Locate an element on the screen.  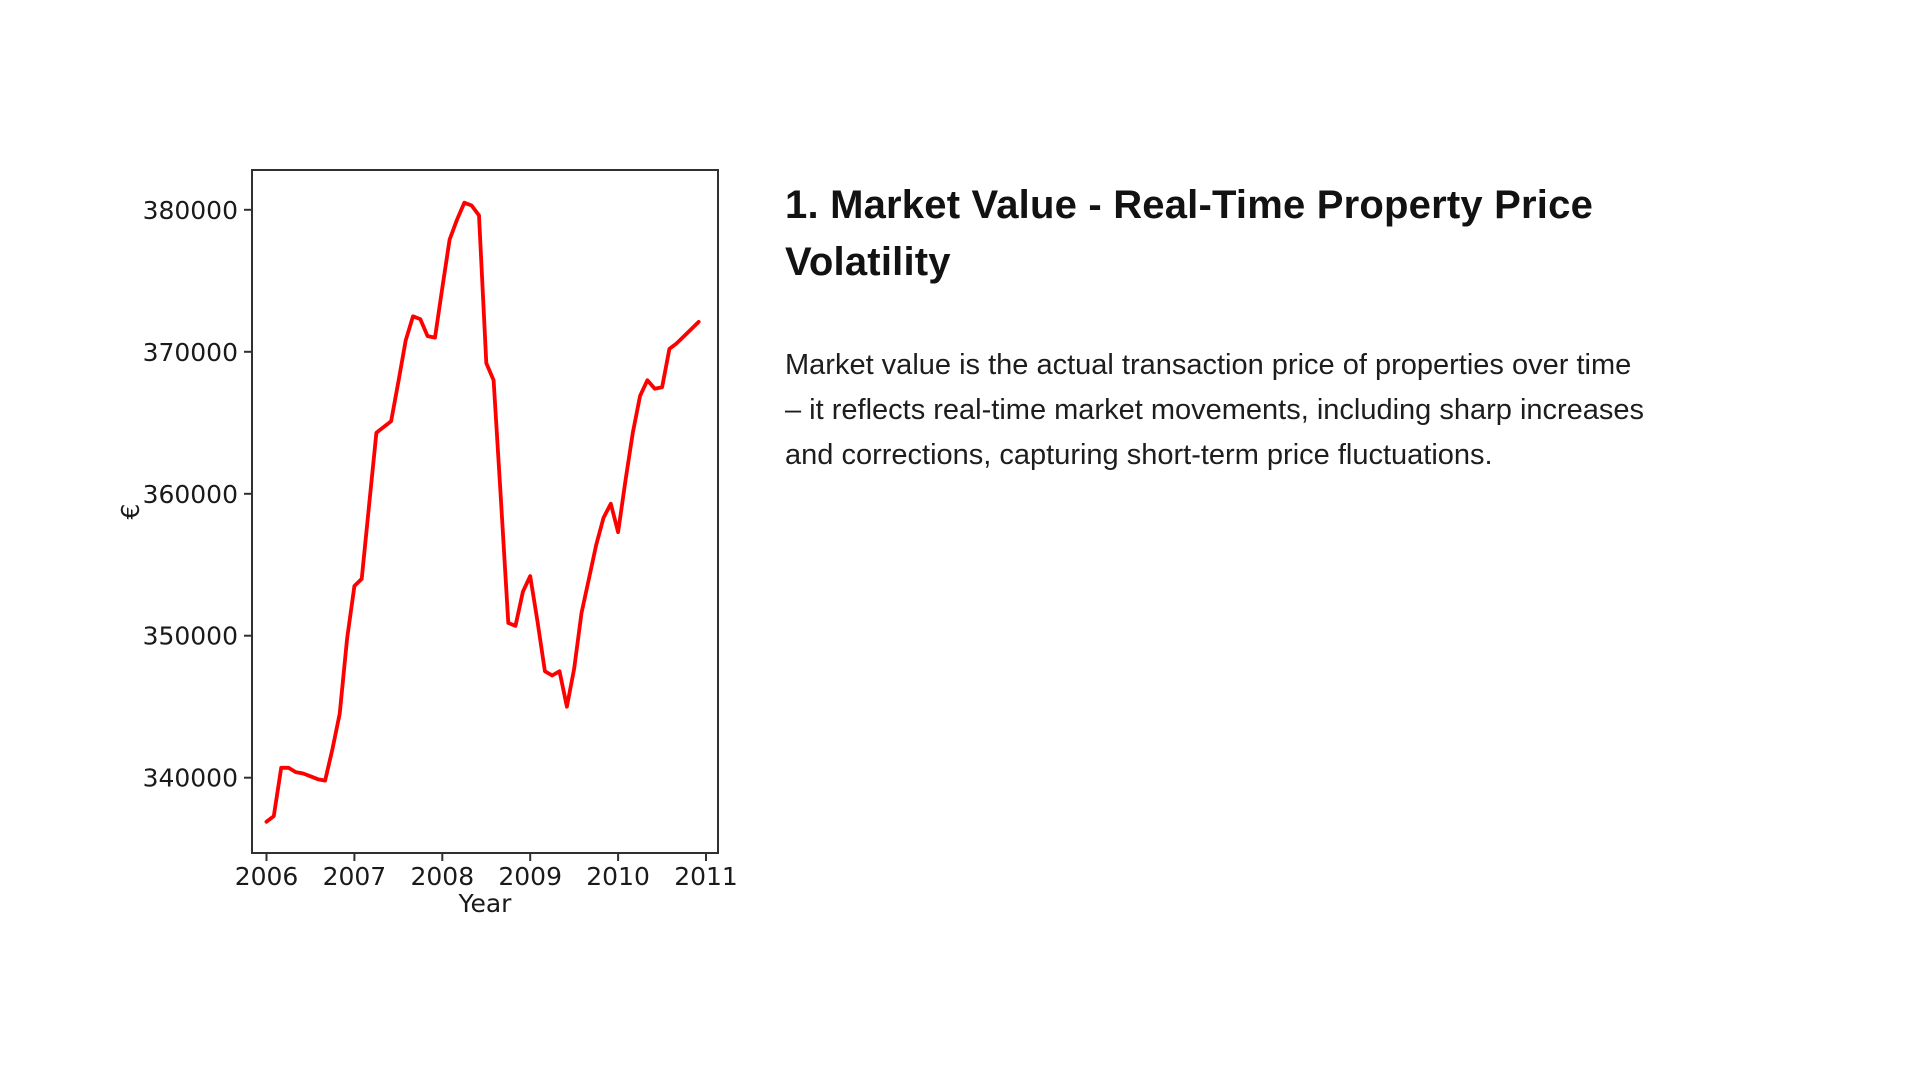
y-tick-label: 380000 is located at coordinates (190, 210).